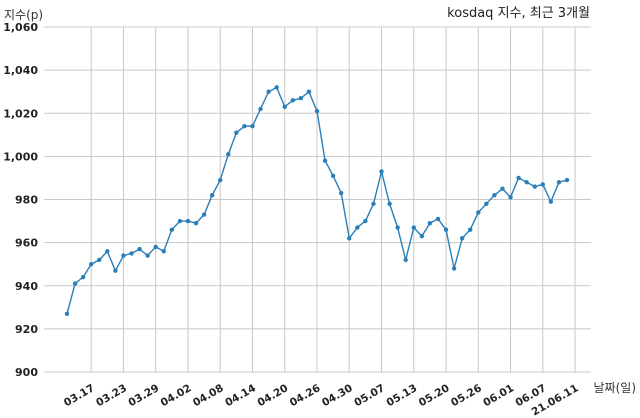  I want to click on y-tick-label: 960, so click(26, 243).